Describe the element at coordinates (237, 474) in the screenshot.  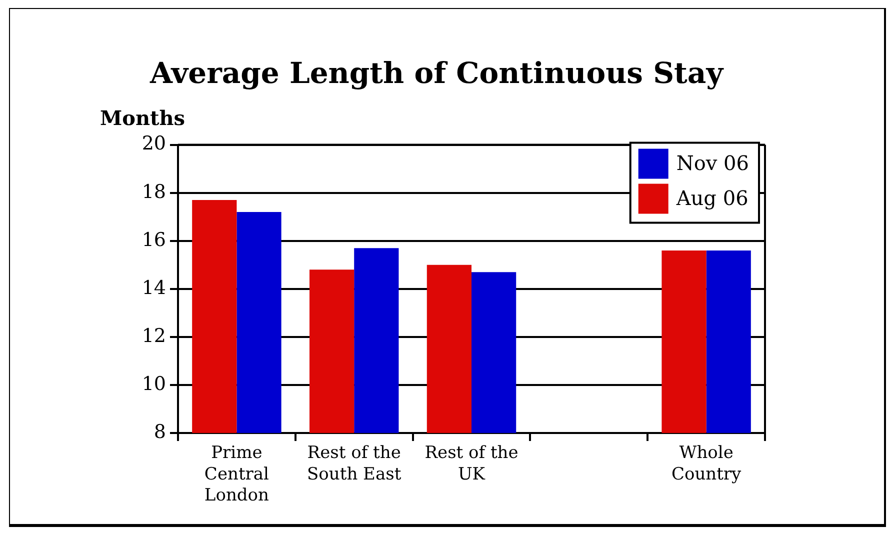
I see `x-tick-label: Prime Central London` at that location.